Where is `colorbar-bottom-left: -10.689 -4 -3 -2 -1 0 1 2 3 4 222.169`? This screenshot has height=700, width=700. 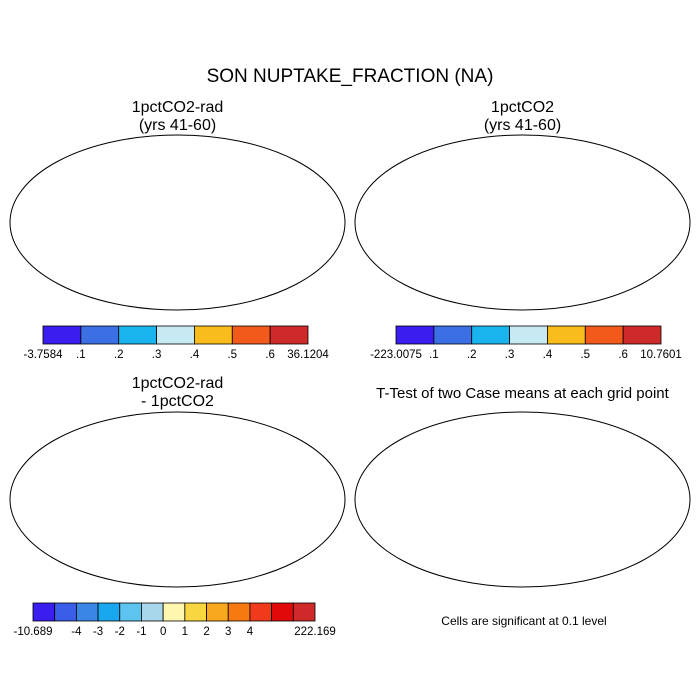
colorbar-bottom-left: -10.689 -4 -3 -2 -1 0 1 2 3 4 222.169 is located at coordinates (174, 620).